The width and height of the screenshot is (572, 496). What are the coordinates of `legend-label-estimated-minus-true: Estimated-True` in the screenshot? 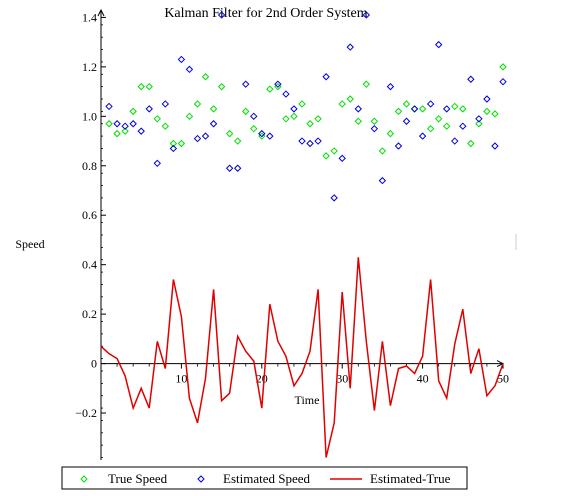 It's located at (410, 478).